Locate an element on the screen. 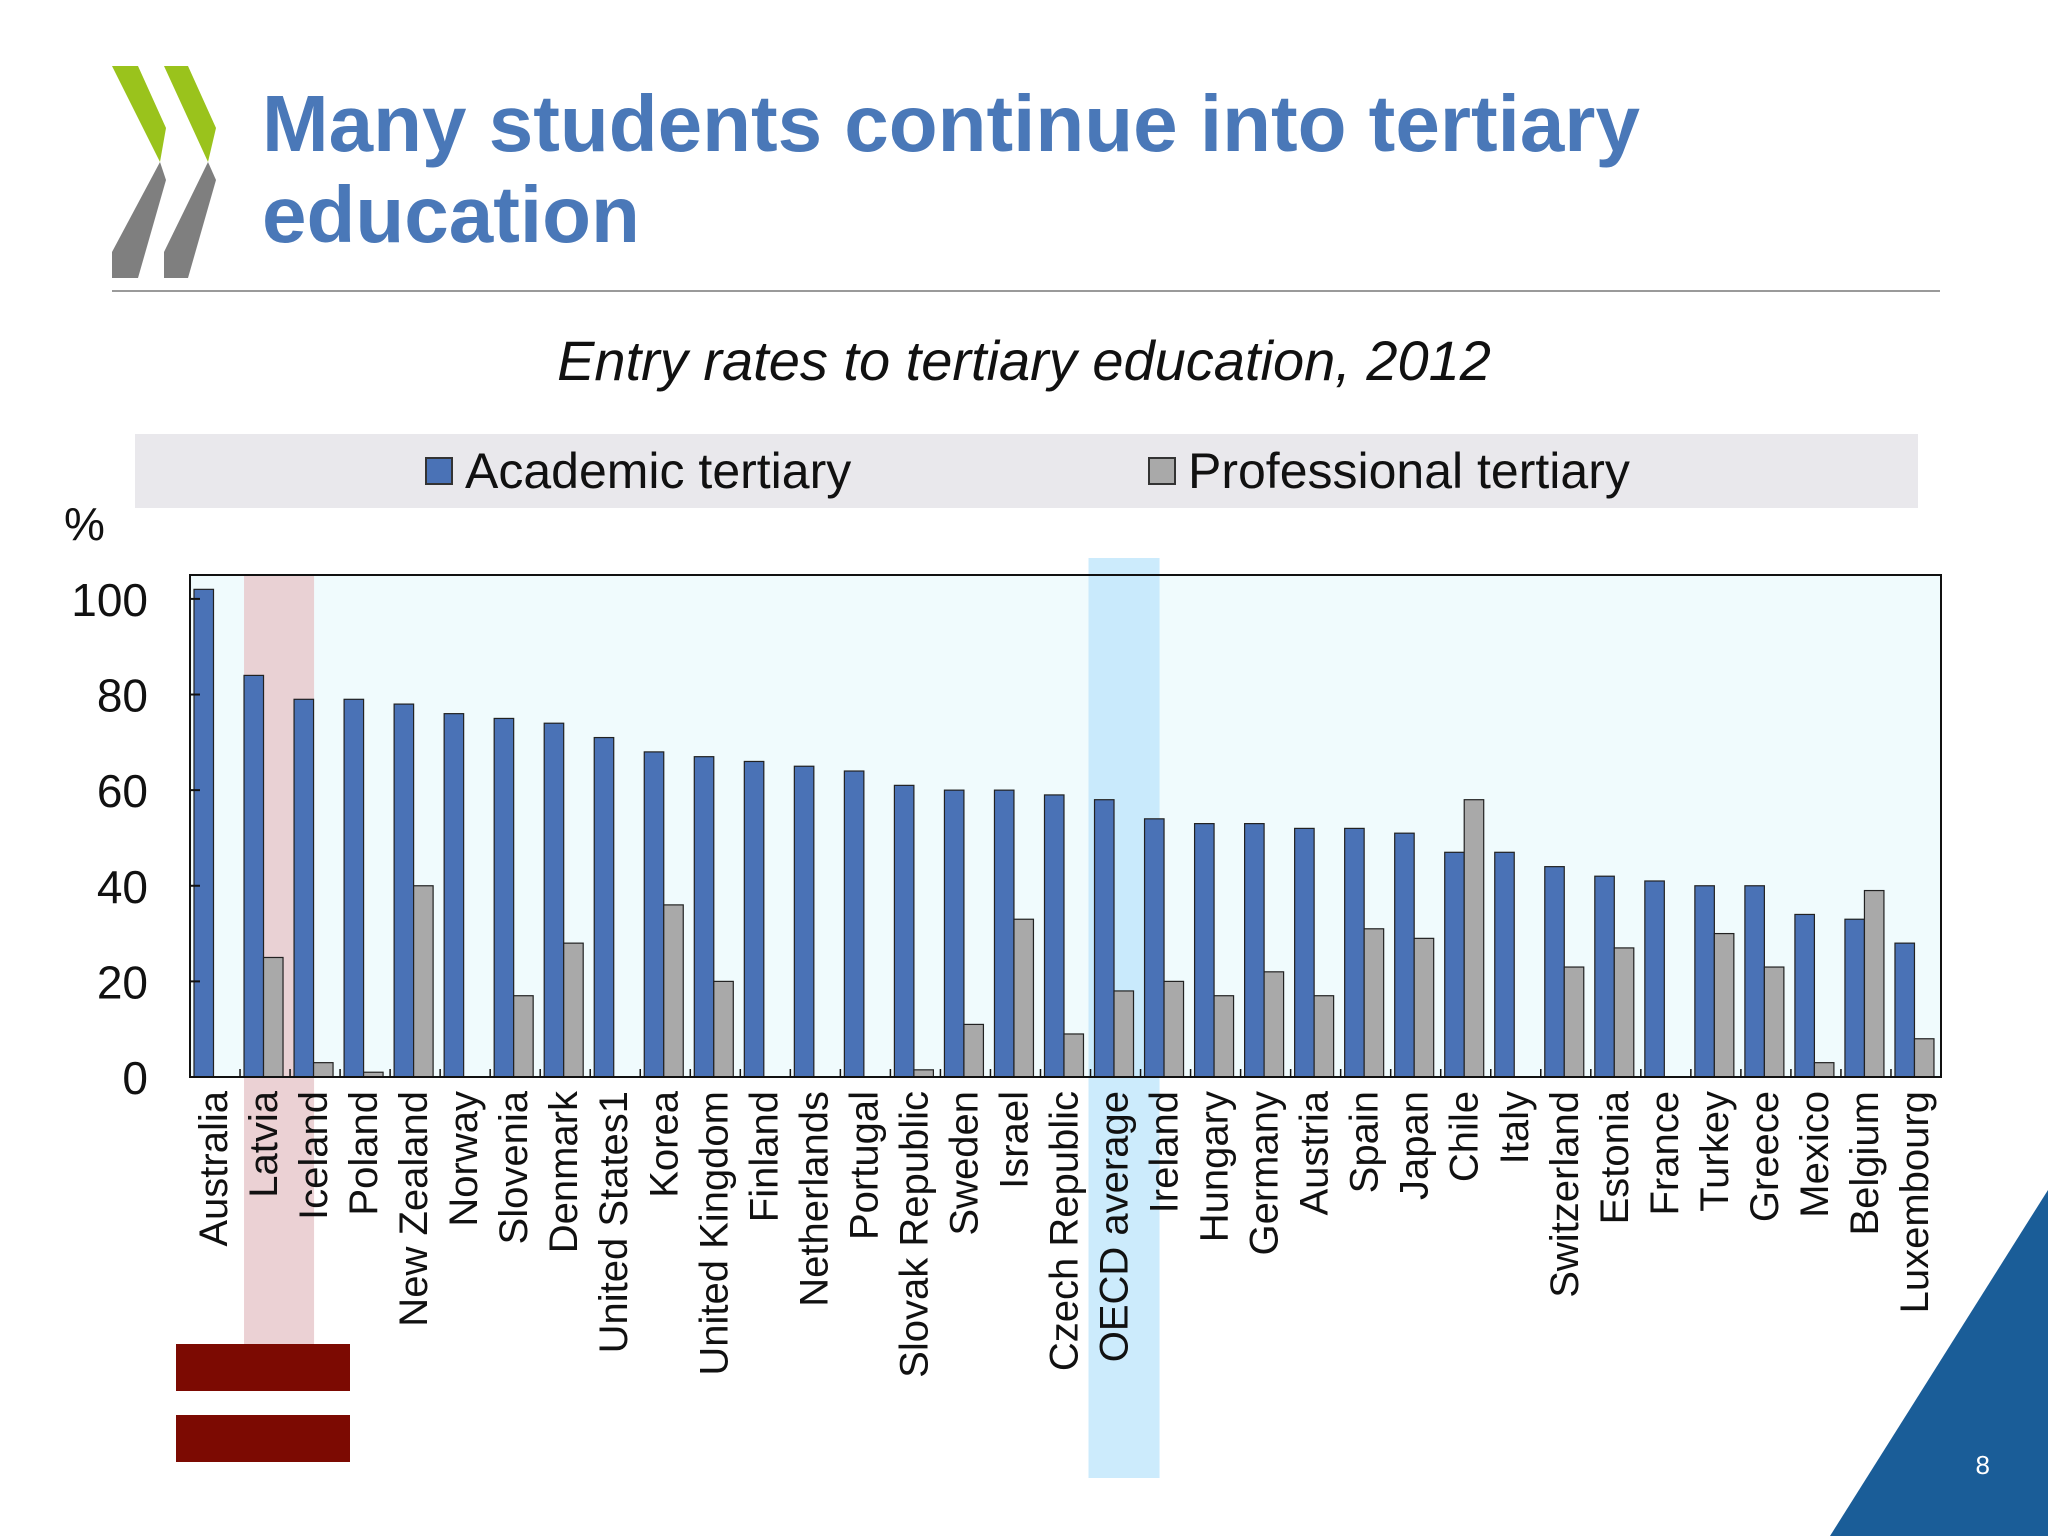 The width and height of the screenshot is (2048, 1536). flag-stripe-middle is located at coordinates (263, 1403).